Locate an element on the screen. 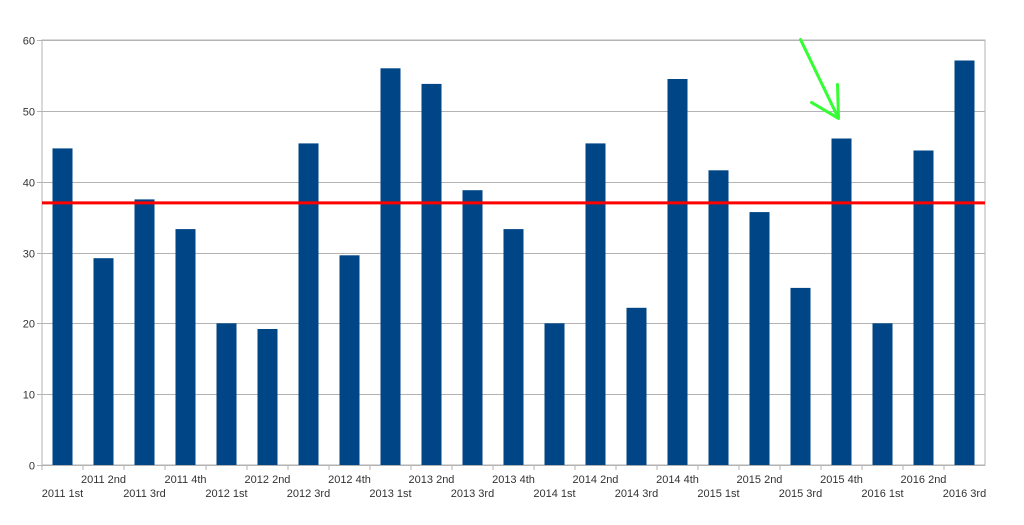 Image resolution: width=1024 pixels, height=525 pixels. y-tick-label: 40 is located at coordinates (29, 184).